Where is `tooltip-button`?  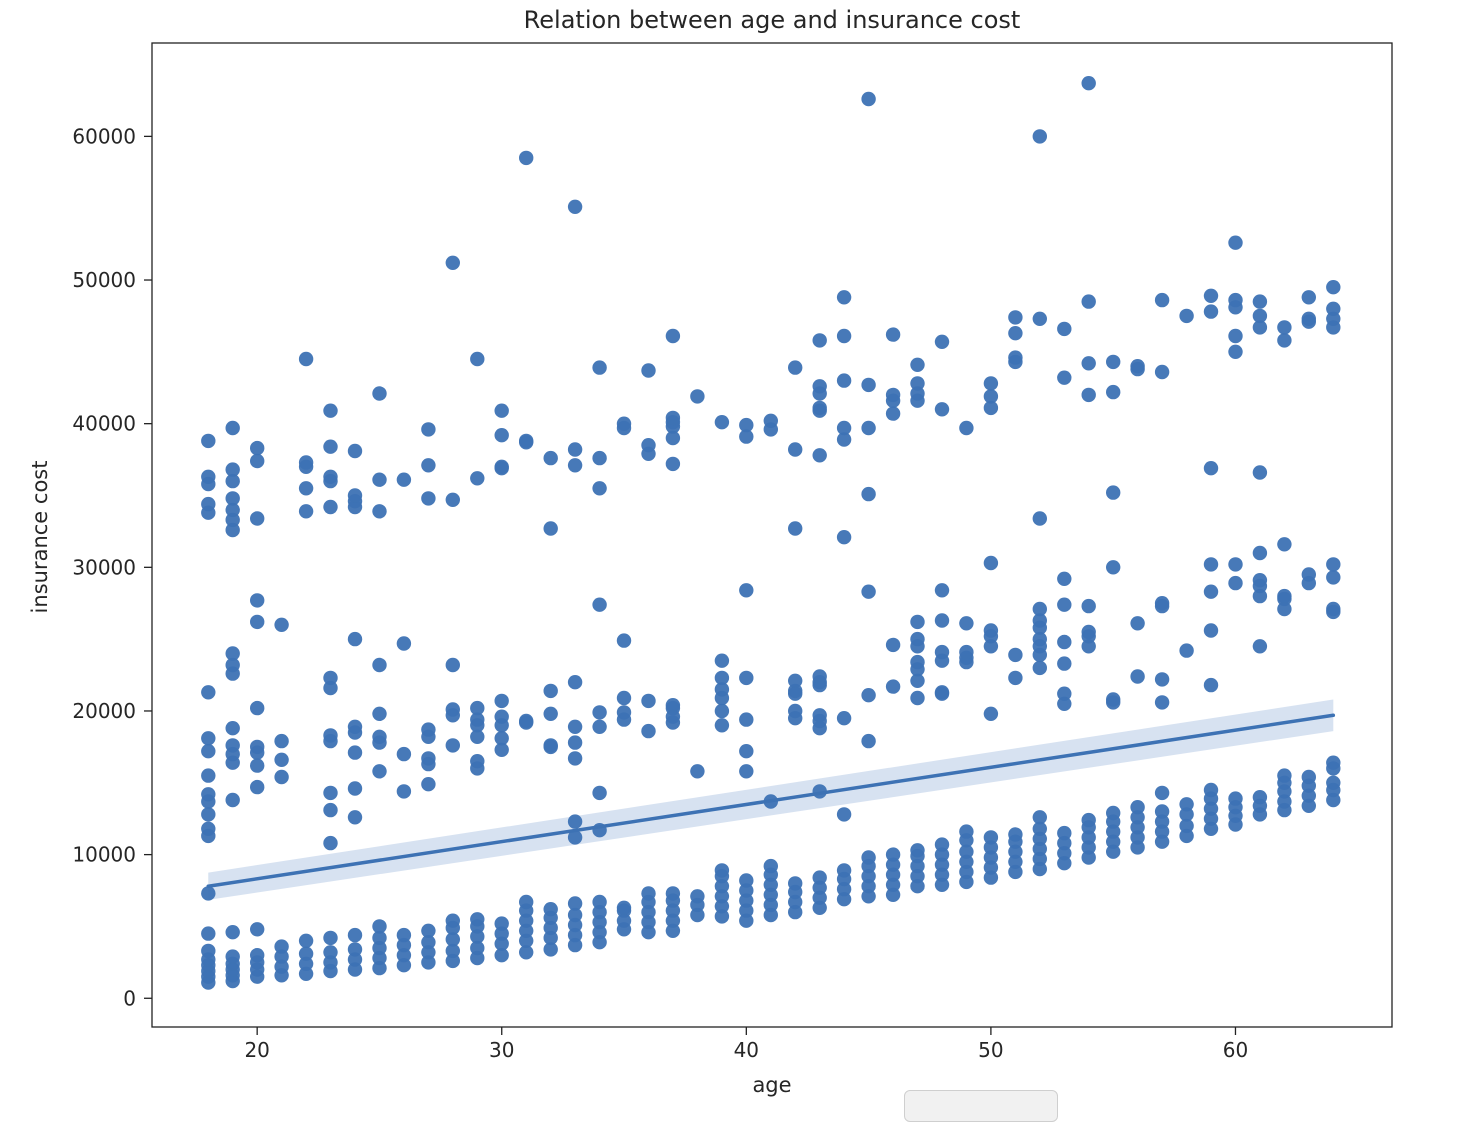
tooltip-button is located at coordinates (981, 1106).